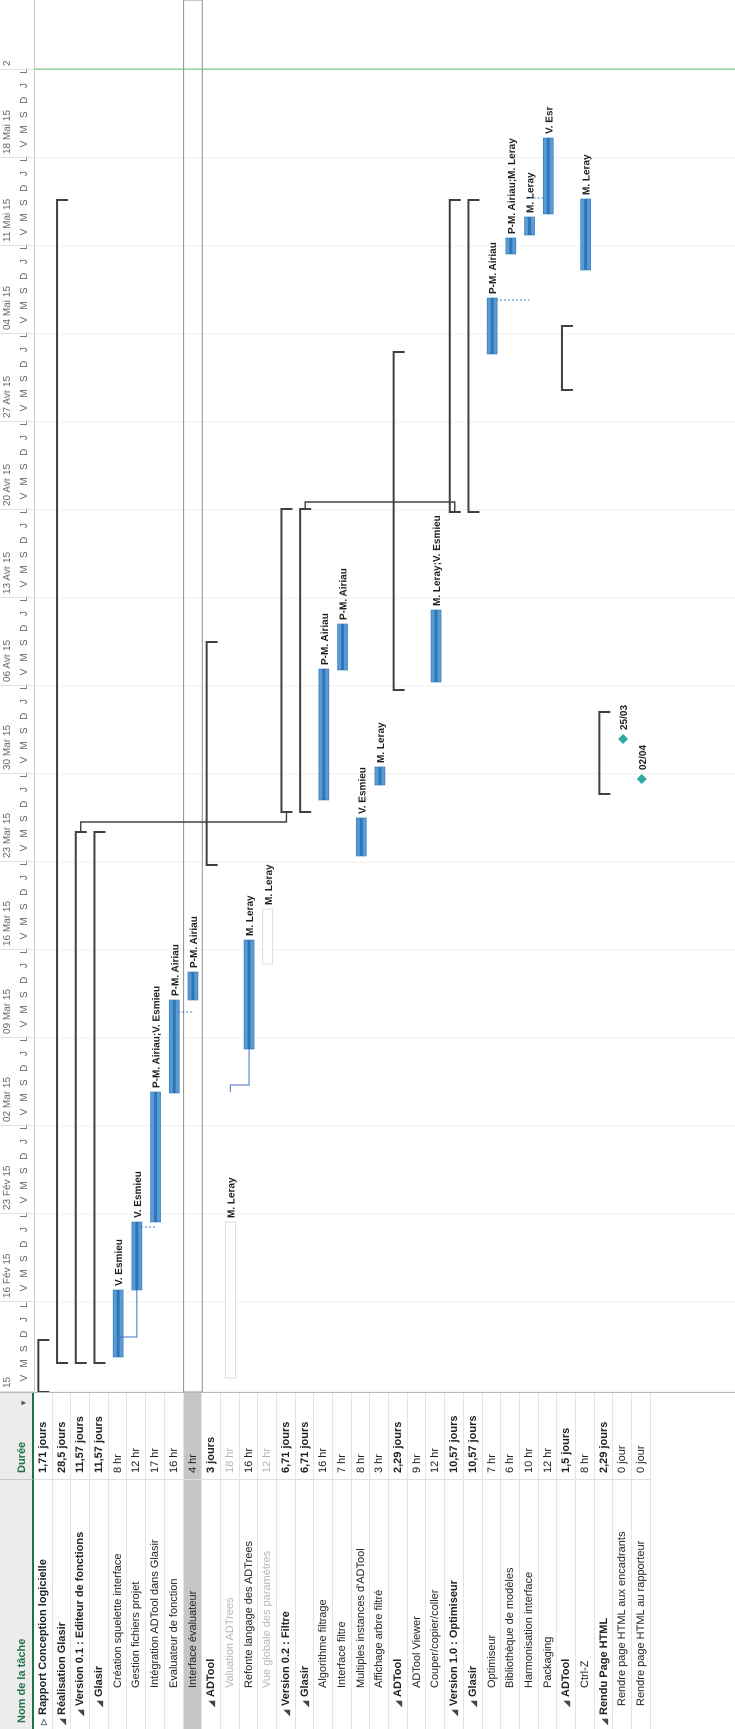  Describe the element at coordinates (510, 1604) in the screenshot. I see `task-name-cell: Bibliothèque de modèles` at that location.